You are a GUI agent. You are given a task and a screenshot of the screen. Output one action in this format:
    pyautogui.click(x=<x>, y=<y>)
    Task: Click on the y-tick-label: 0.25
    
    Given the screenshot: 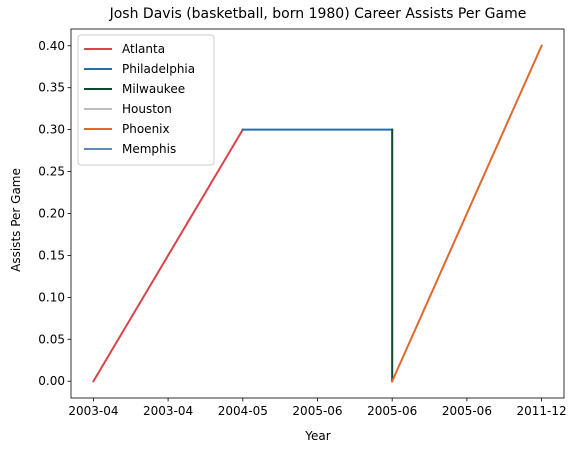 What is the action you would take?
    pyautogui.click(x=51, y=172)
    